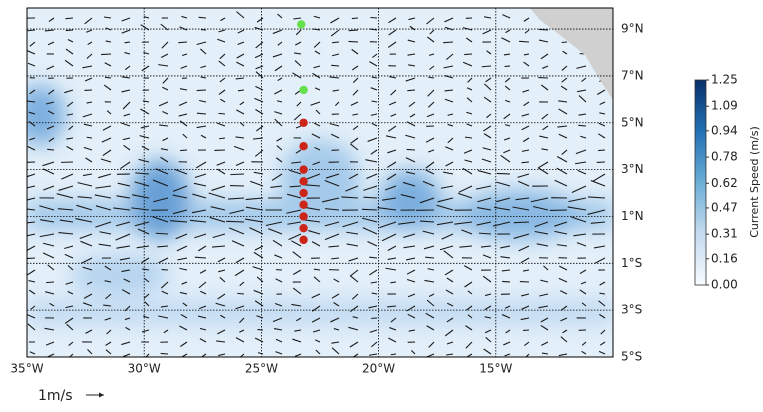 This screenshot has width=763, height=412. Describe the element at coordinates (632, 216) in the screenshot. I see `y-tick-label: 1°N` at that location.